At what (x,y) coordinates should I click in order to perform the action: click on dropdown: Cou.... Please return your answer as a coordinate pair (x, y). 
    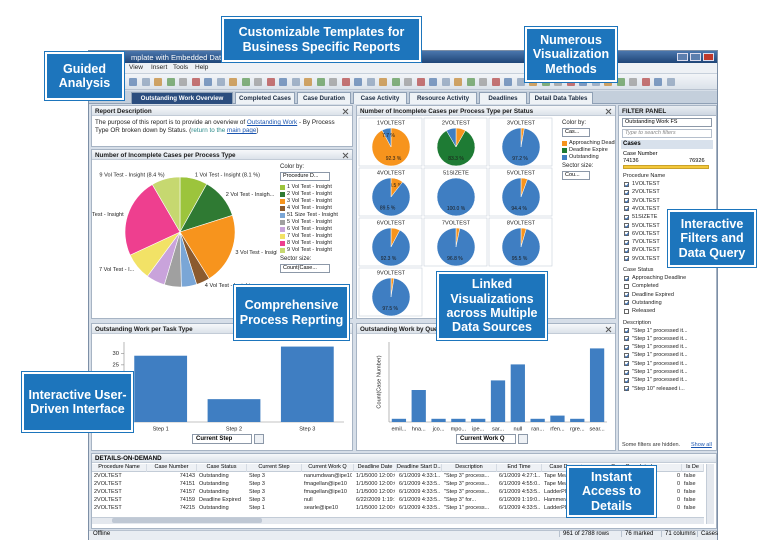
    Looking at the image, I should click on (576, 175).